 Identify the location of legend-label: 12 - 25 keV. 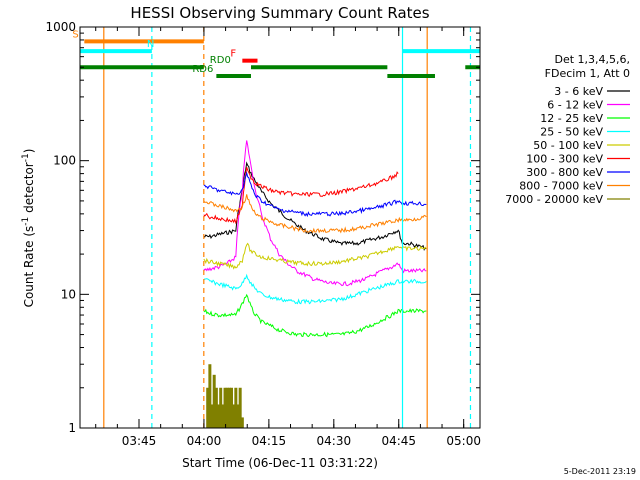
(571, 118).